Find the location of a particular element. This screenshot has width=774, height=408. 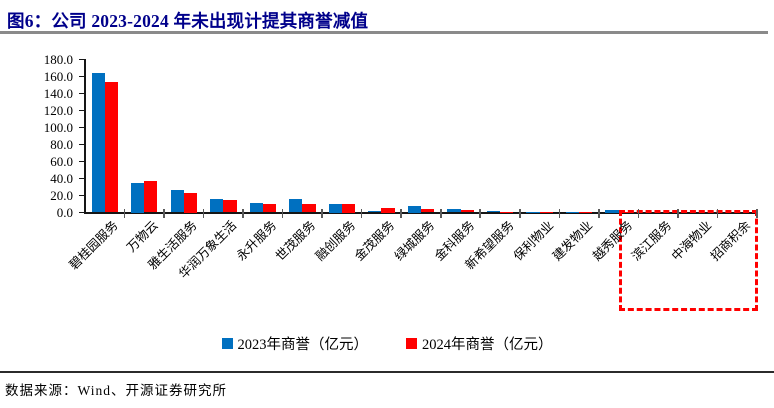

y-tick-label: 60.0 is located at coordinates (61, 161).